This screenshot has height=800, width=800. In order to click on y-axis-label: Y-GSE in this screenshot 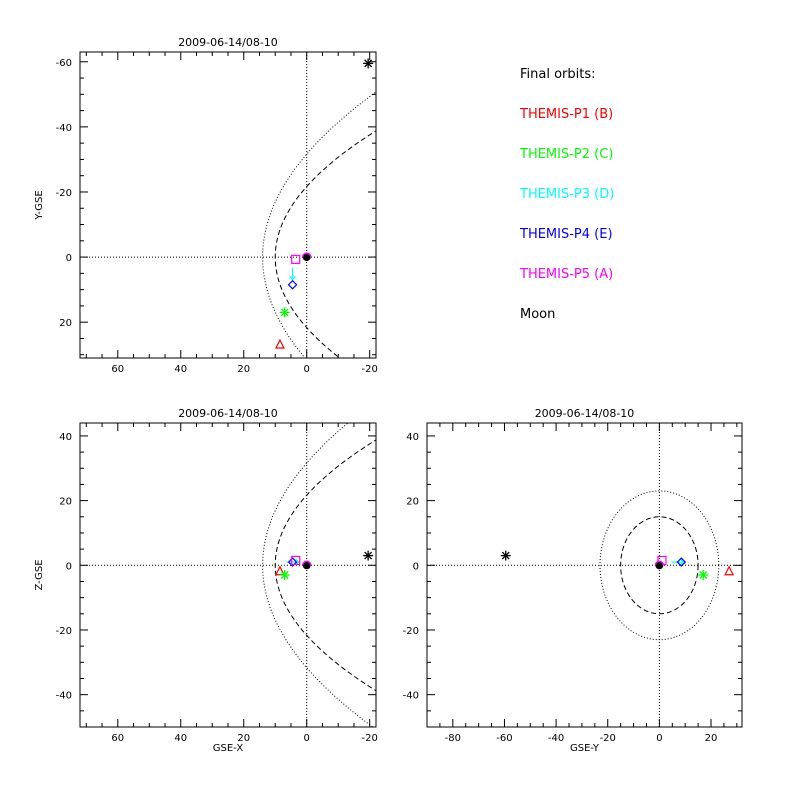, I will do `click(39, 205)`.